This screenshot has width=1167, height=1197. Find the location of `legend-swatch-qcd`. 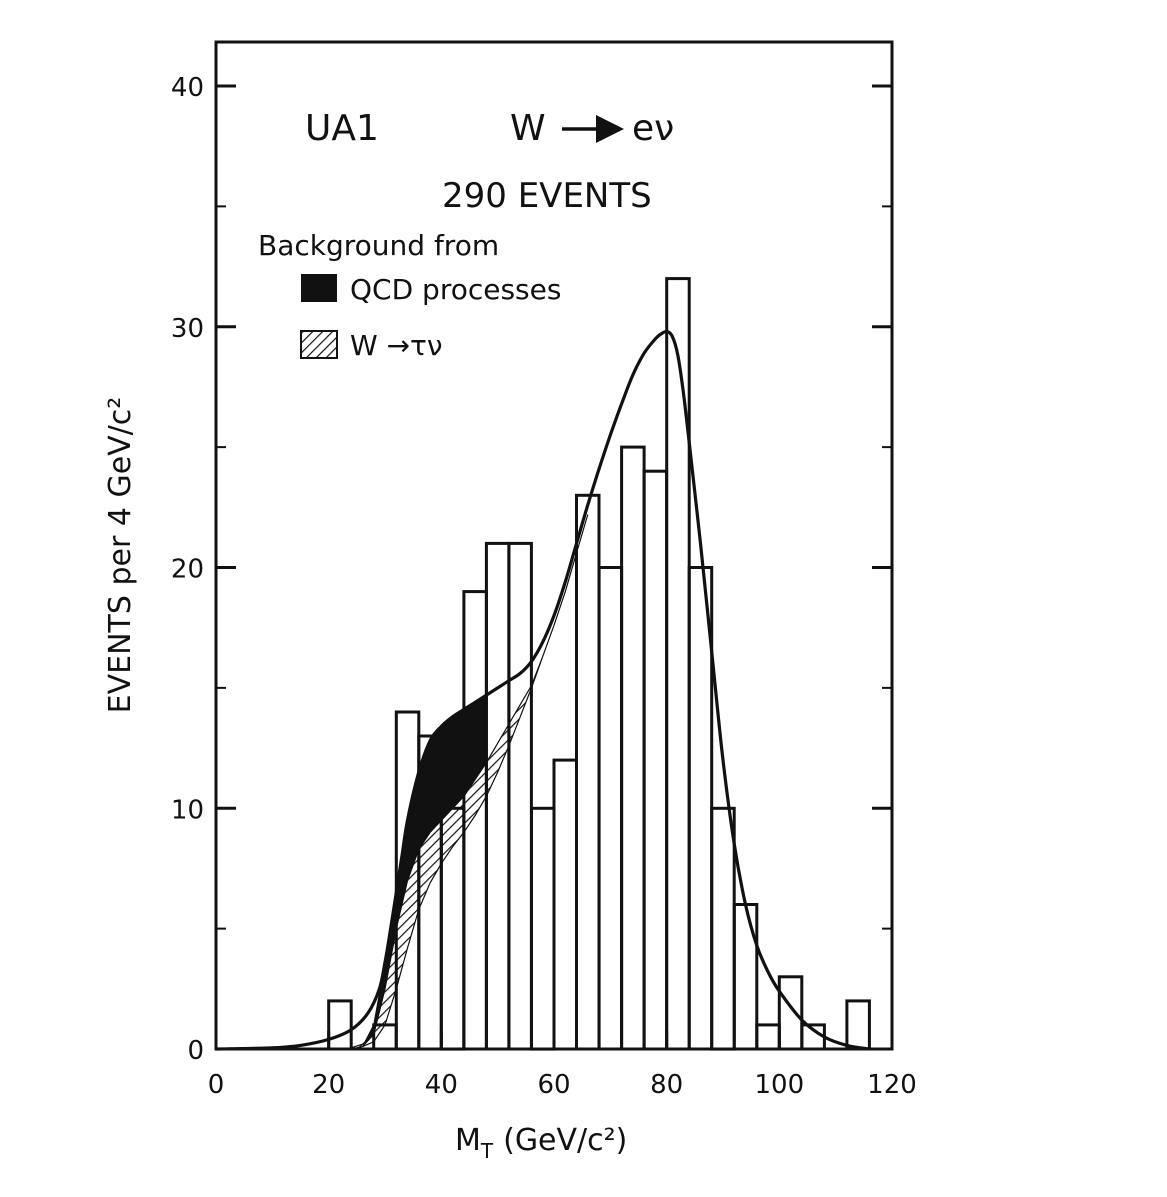

legend-swatch-qcd is located at coordinates (319, 288).